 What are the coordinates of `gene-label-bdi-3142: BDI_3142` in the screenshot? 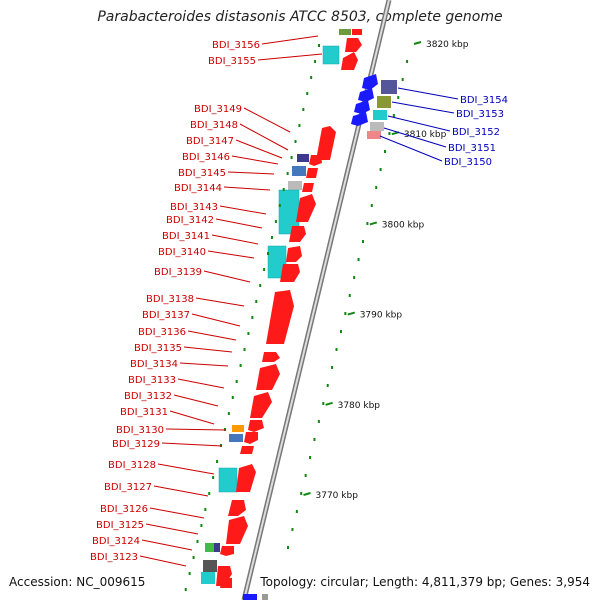 It's located at (190, 220).